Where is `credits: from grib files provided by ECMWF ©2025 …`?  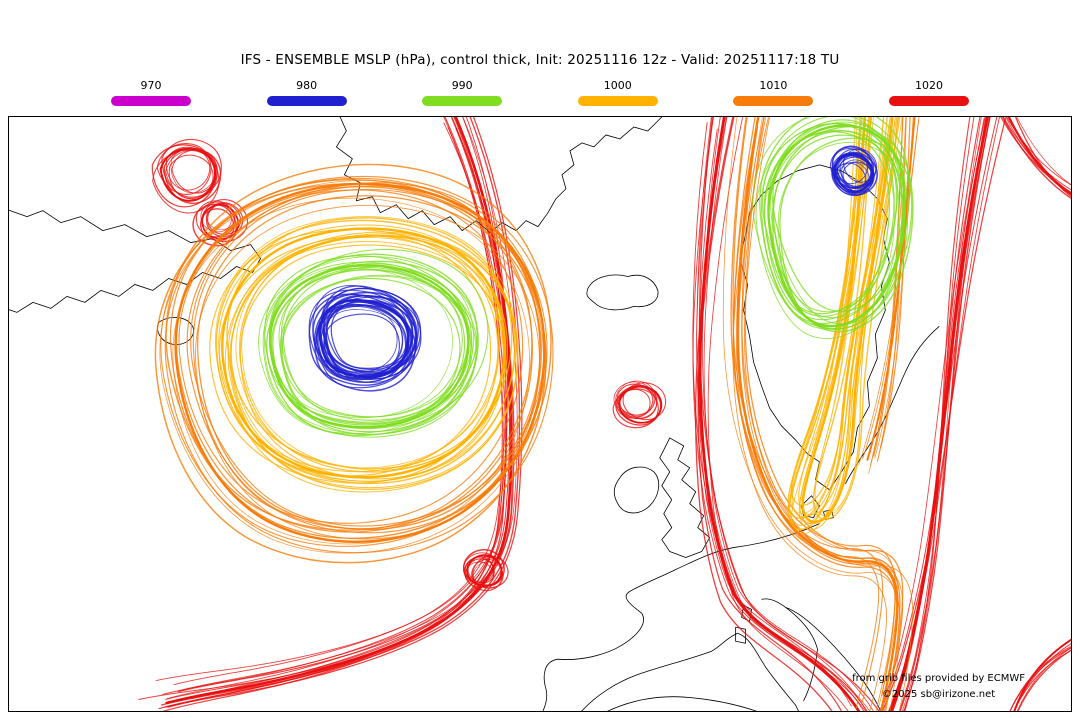
credits: from grib files provided by ECMWF ©2025 … is located at coordinates (938, 686).